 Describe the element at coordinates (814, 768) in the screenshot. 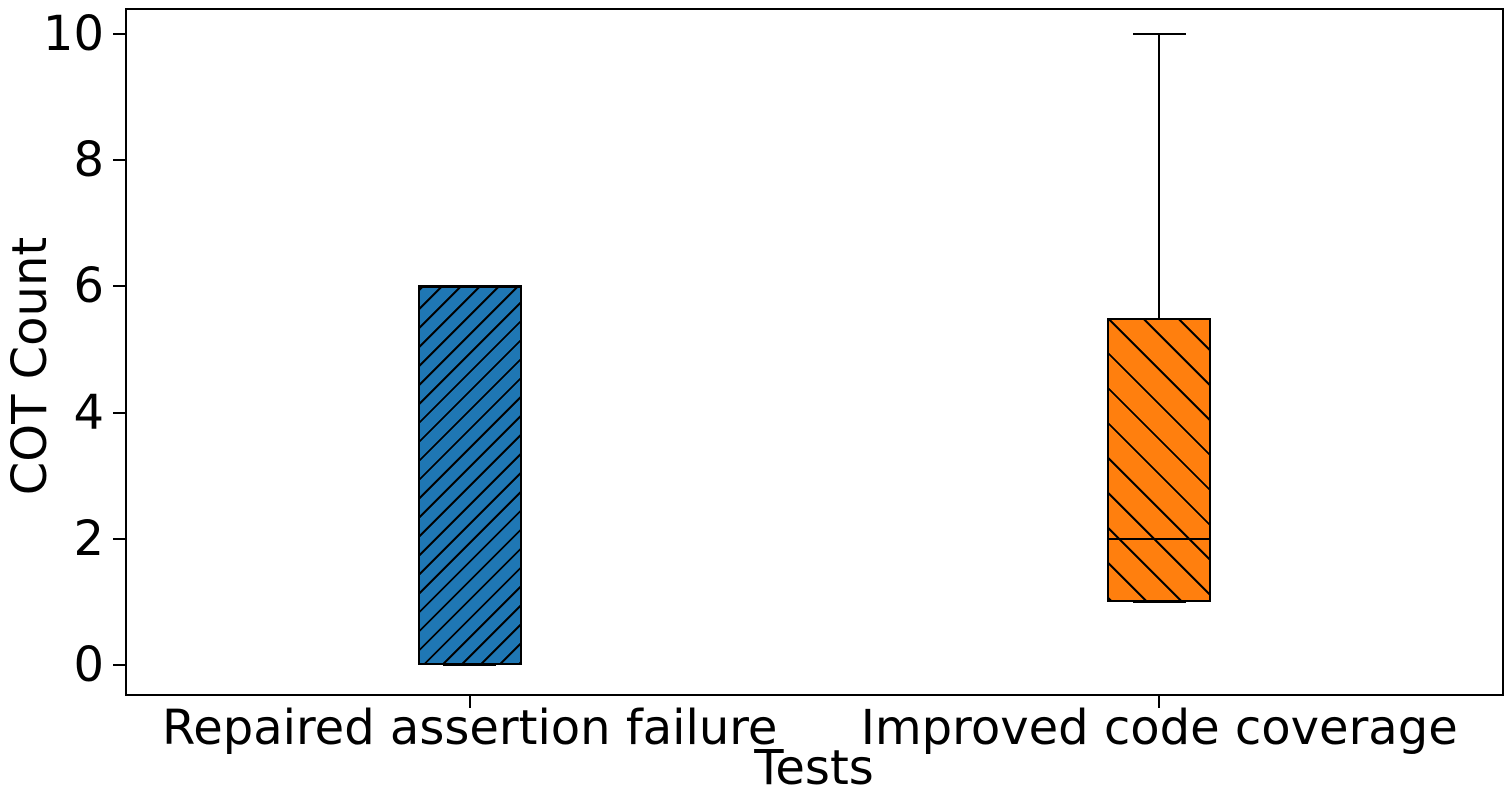

I see `x-axis-label: Tests` at that location.